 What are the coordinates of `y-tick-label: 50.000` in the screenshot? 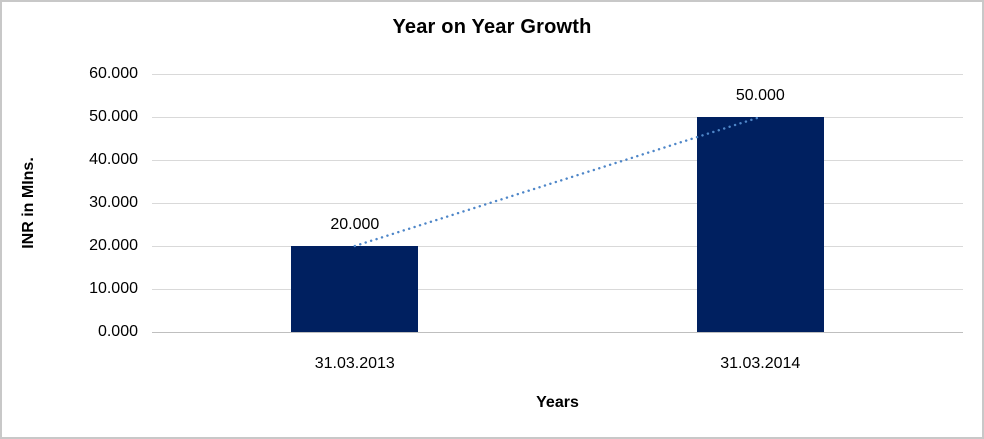 It's located at (113, 116).